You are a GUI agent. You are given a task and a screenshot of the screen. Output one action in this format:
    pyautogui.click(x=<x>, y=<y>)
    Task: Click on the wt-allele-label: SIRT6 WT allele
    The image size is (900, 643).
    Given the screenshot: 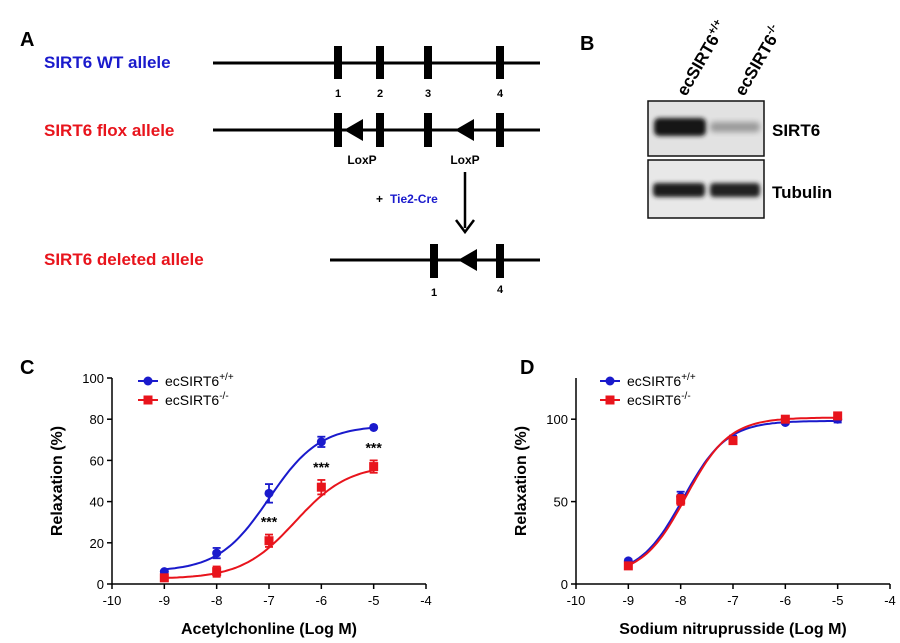 What is the action you would take?
    pyautogui.click(x=107, y=62)
    